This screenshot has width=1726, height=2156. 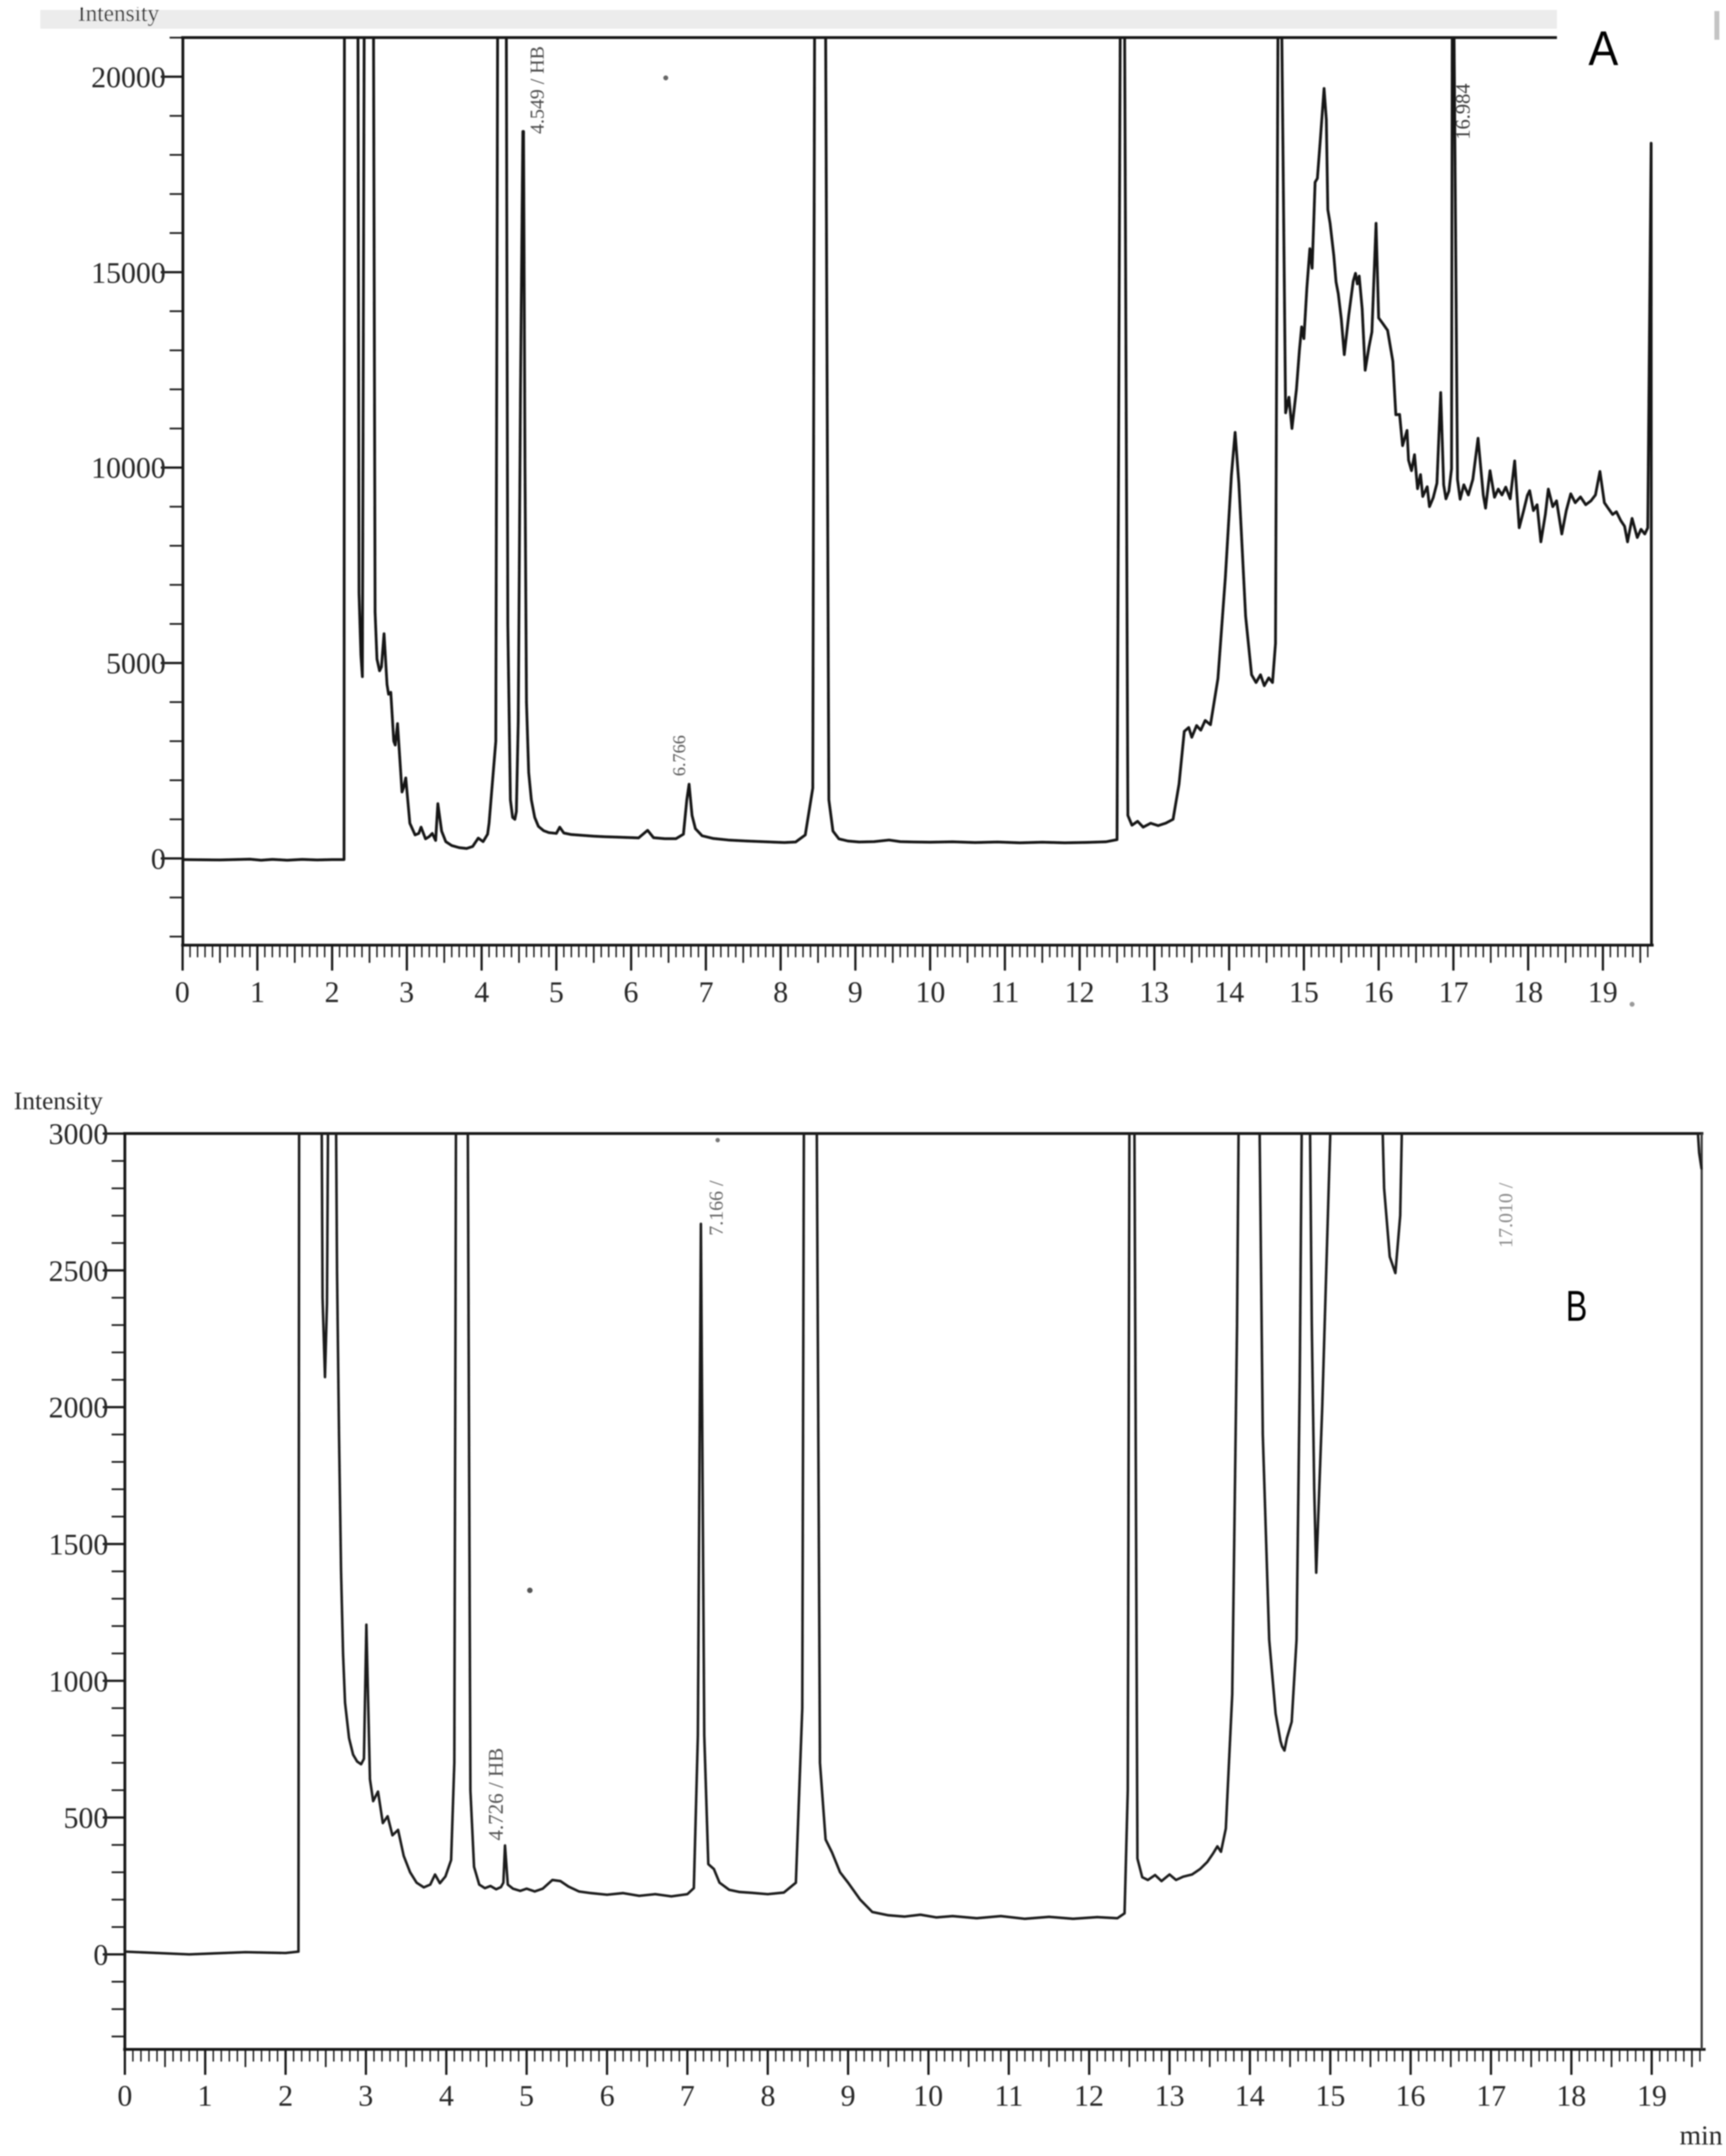 I want to click on svg-text: 1000, so click(x=78, y=1681).